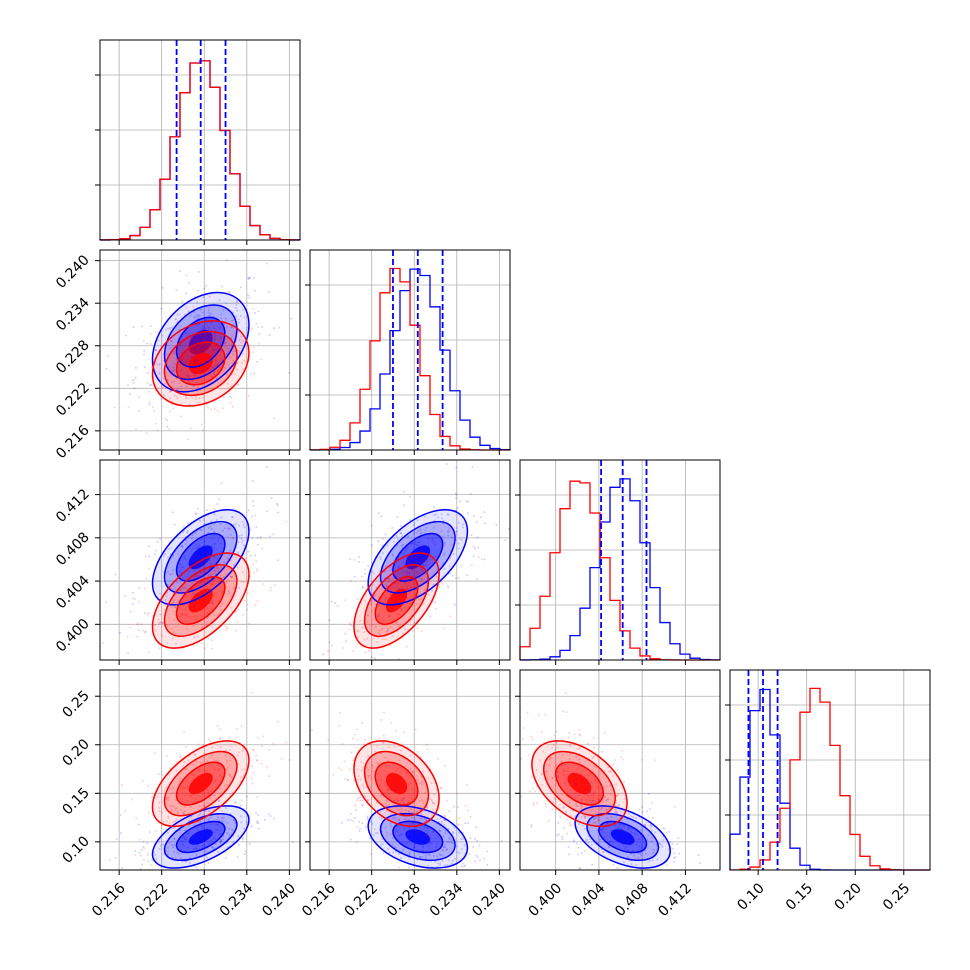  What do you see at coordinates (73, 442) in the screenshot?
I see `y-tick-label-1-0: 0.216` at bounding box center [73, 442].